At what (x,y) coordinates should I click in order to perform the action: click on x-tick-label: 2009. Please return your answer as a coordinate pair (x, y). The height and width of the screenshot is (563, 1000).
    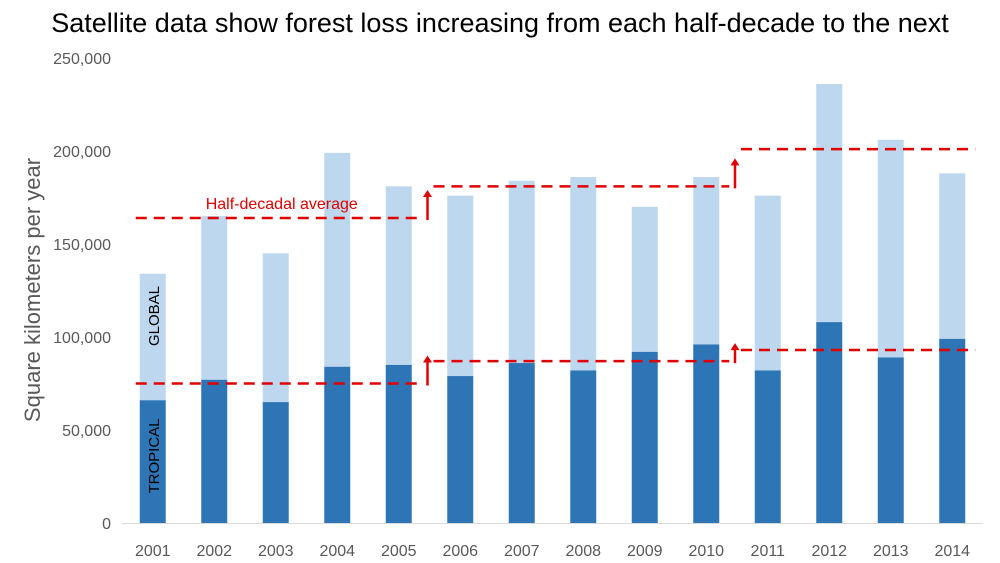
    Looking at the image, I should click on (645, 551).